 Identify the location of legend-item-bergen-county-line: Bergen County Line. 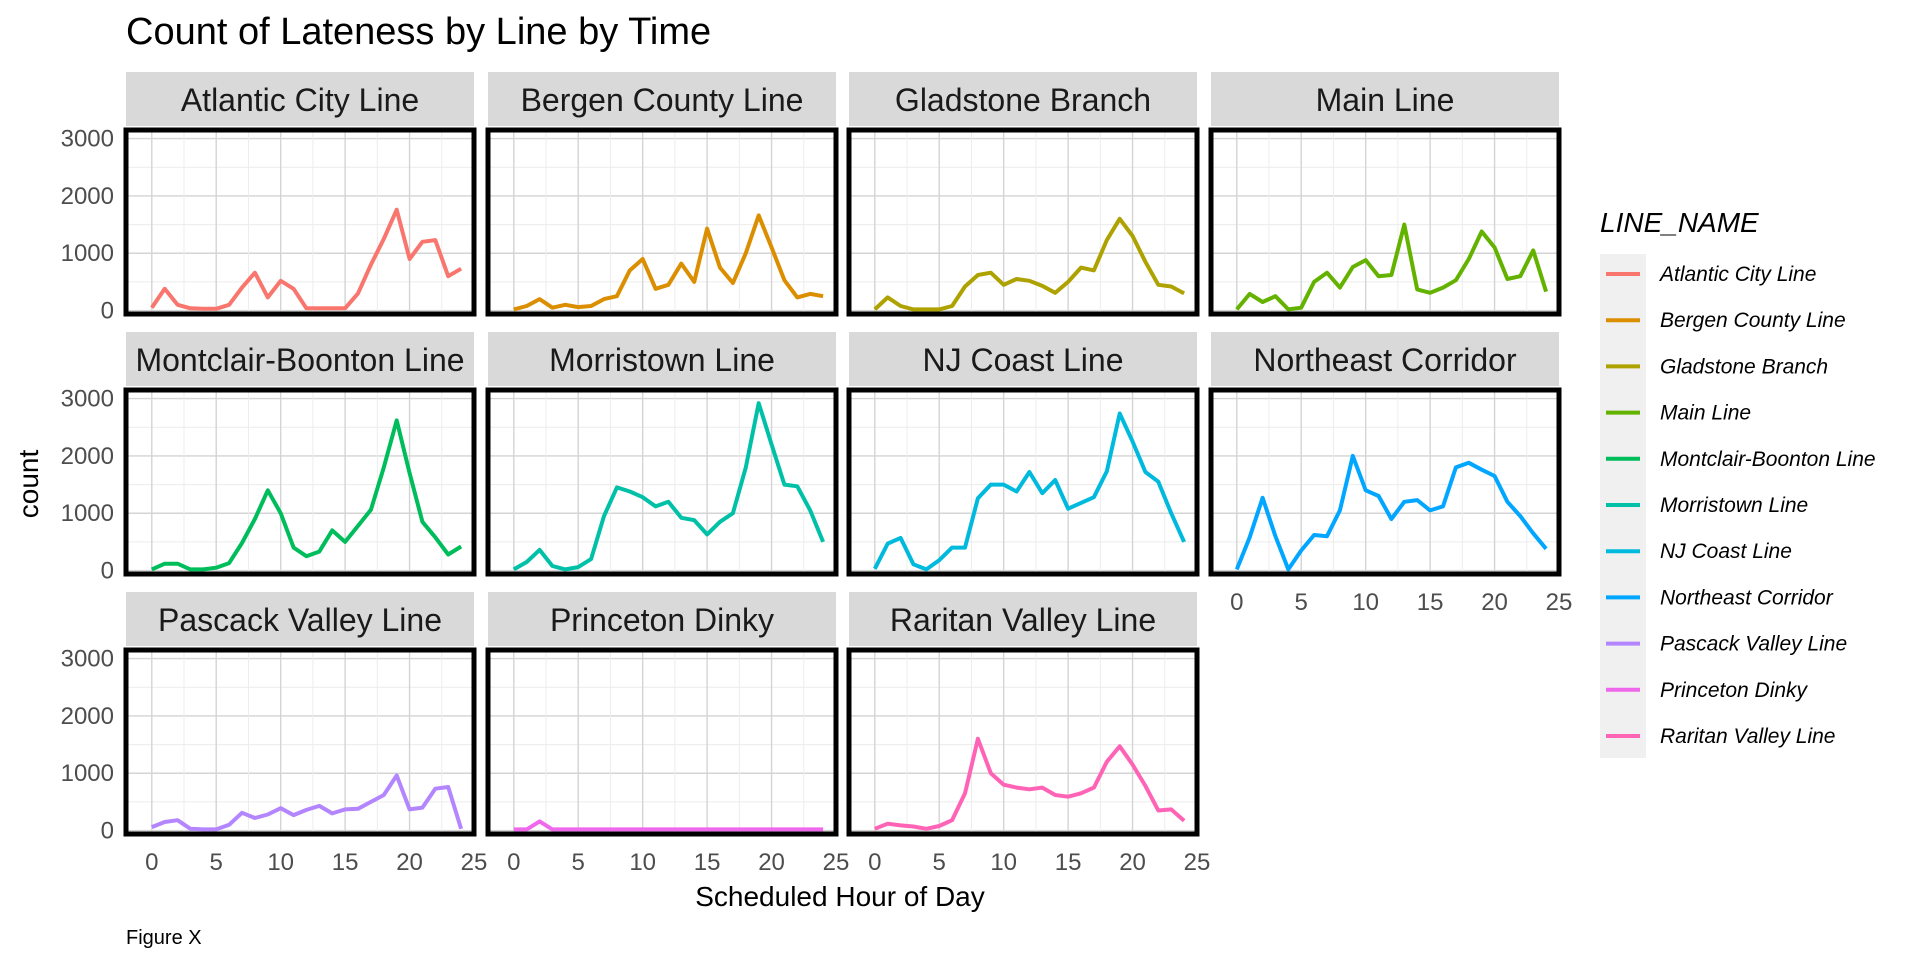
(1726, 320).